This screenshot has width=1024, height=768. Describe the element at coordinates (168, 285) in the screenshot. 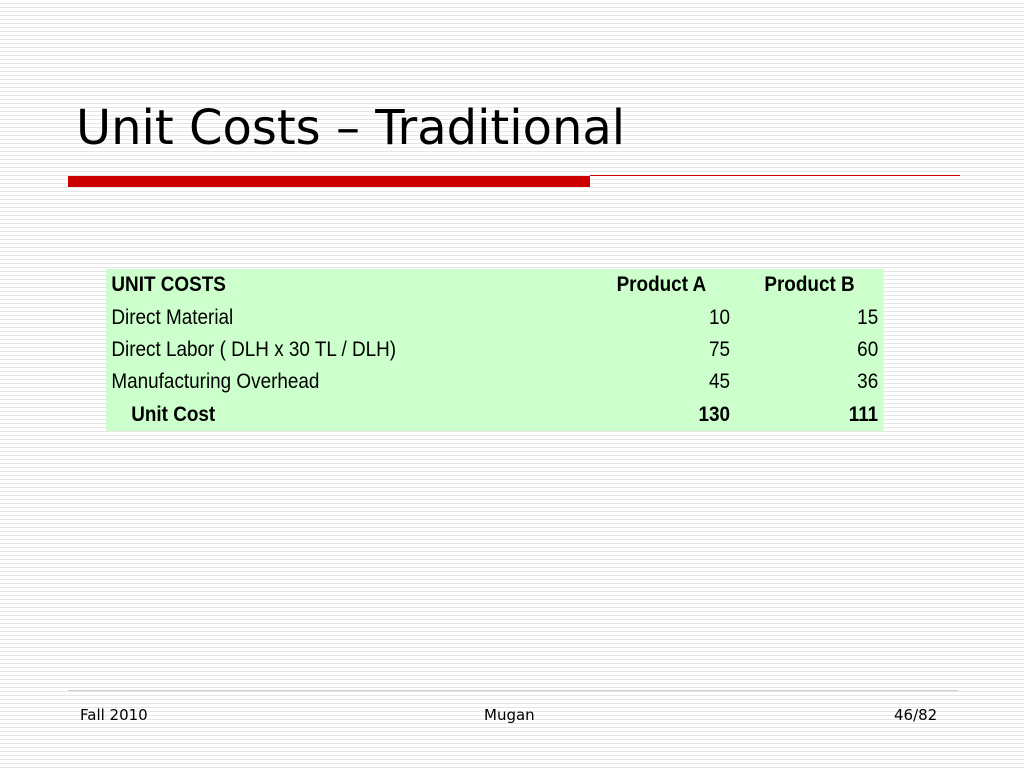

I see `header-unit-costs: UNIT COSTS` at that location.